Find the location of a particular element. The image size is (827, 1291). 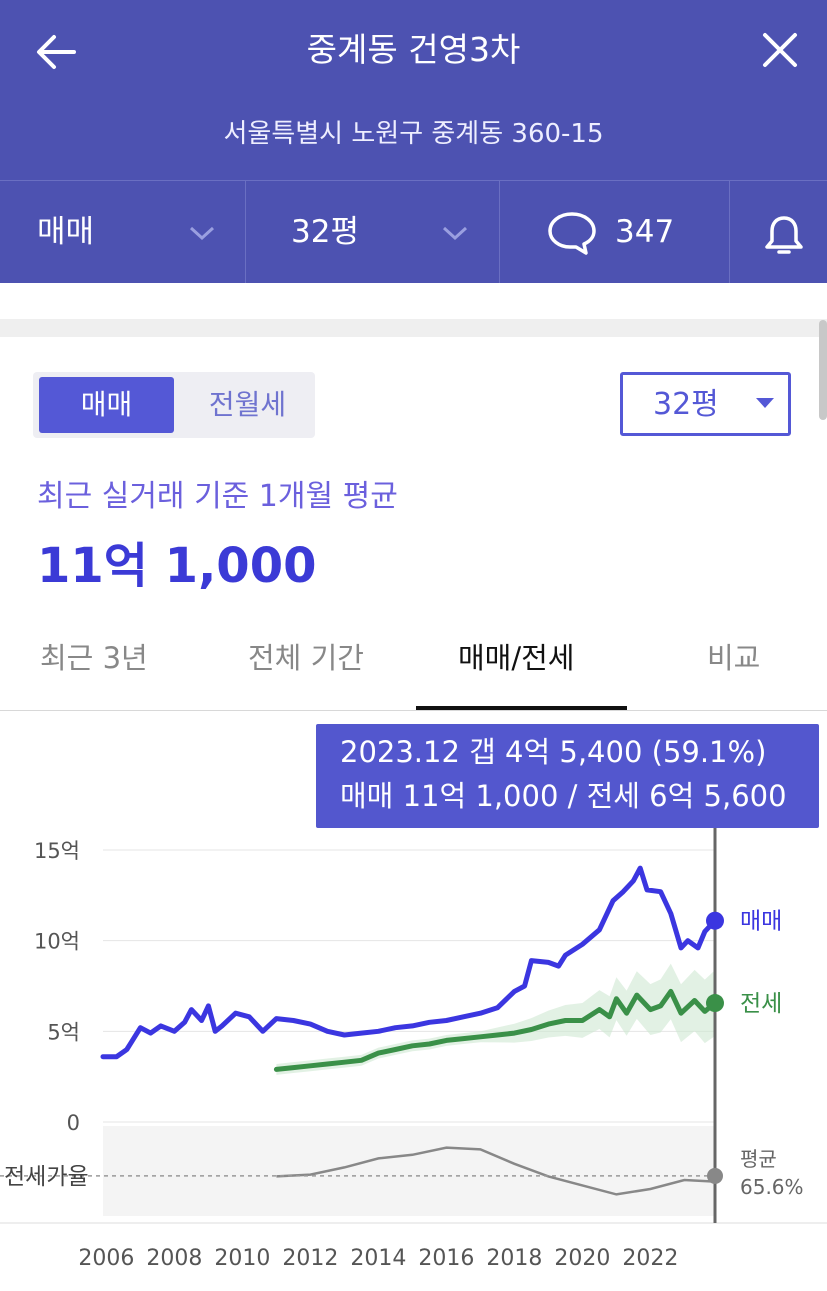

y-tick-label: 15억 is located at coordinates (57, 851).